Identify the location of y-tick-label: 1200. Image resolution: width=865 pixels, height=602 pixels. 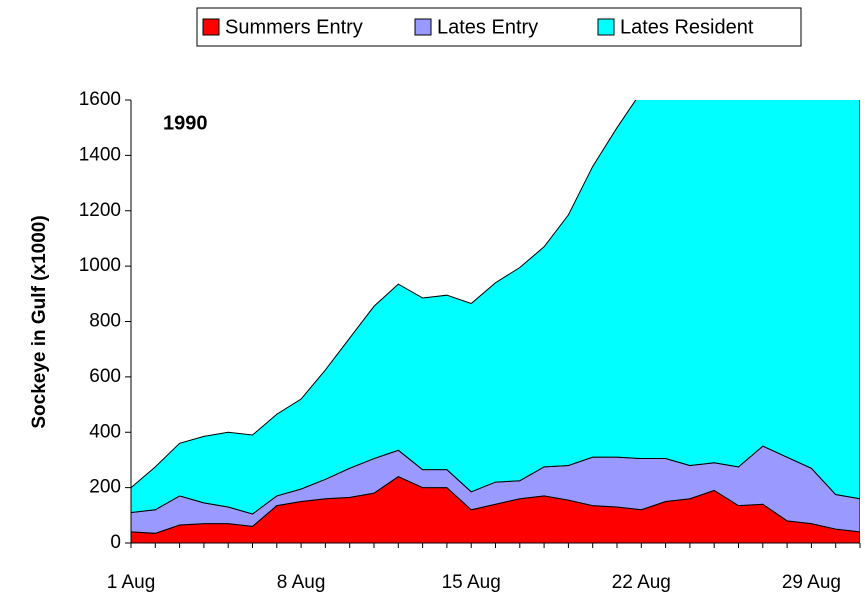
(100, 210).